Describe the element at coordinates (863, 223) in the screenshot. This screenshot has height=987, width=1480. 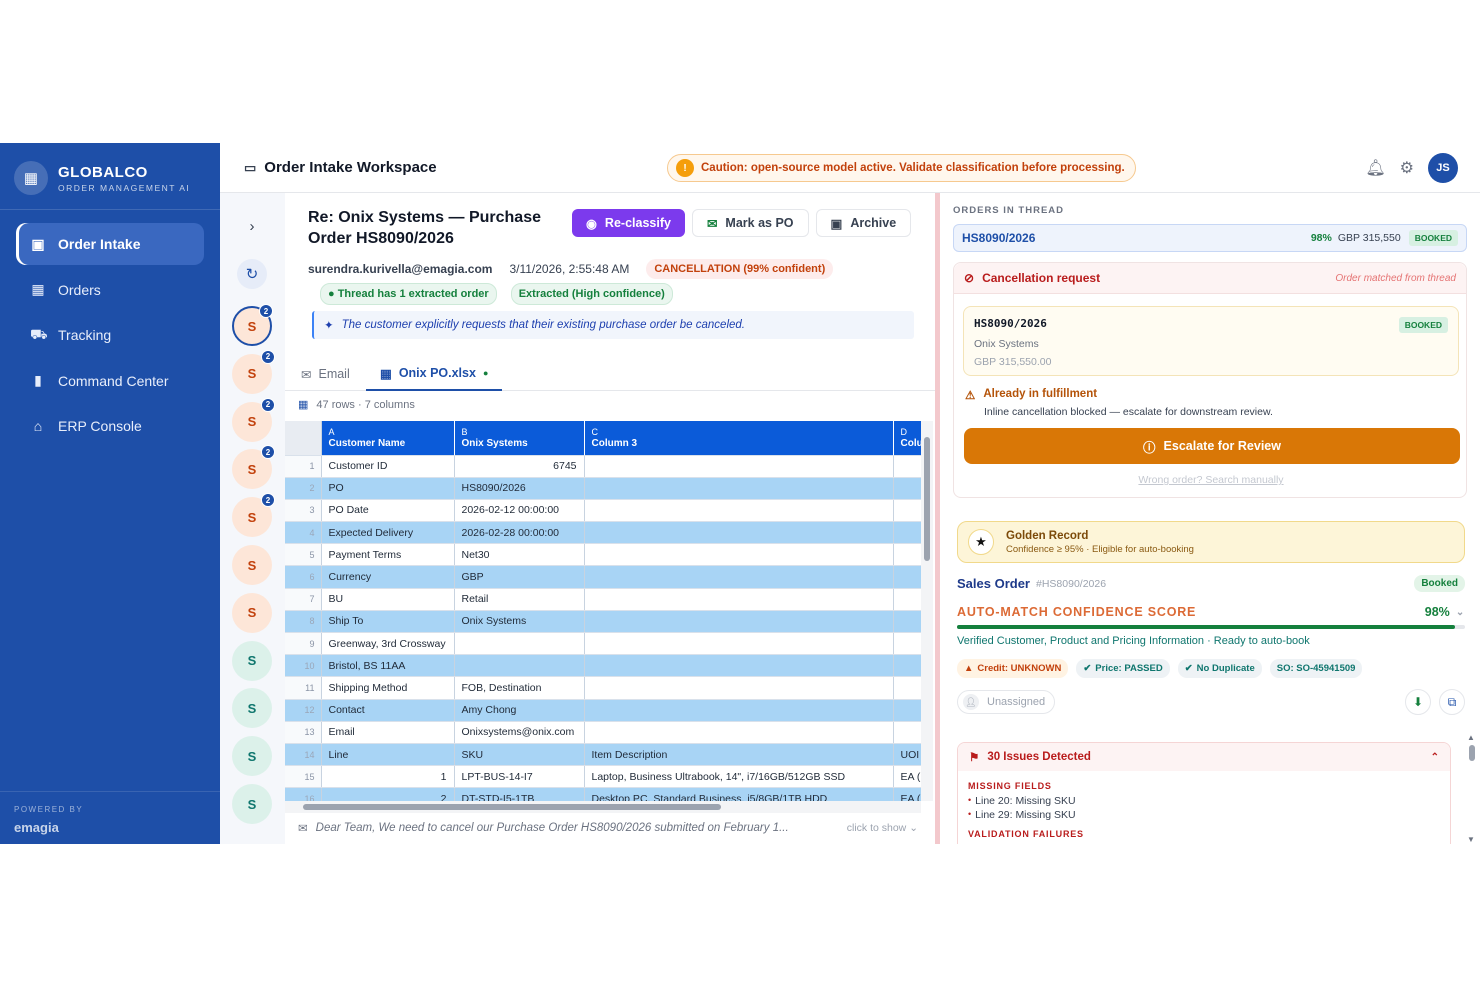
I see `archive-button: ▣ Archive` at that location.